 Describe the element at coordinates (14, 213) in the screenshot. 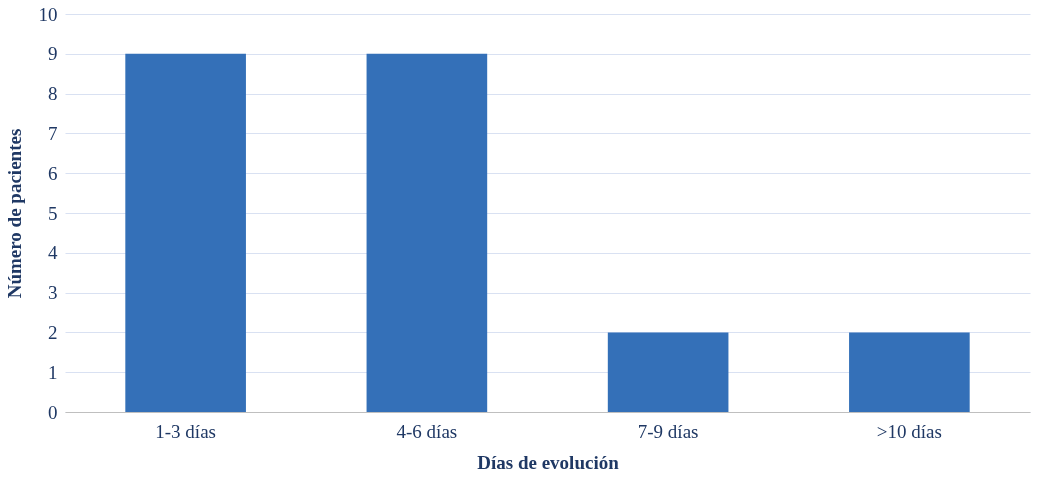

I see `y-axis-title: Número de pacientes` at that location.